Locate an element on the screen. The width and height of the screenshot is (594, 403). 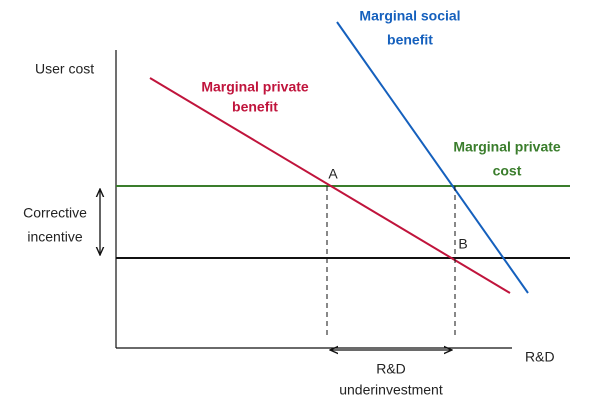
point-label: A is located at coordinates (333, 174).